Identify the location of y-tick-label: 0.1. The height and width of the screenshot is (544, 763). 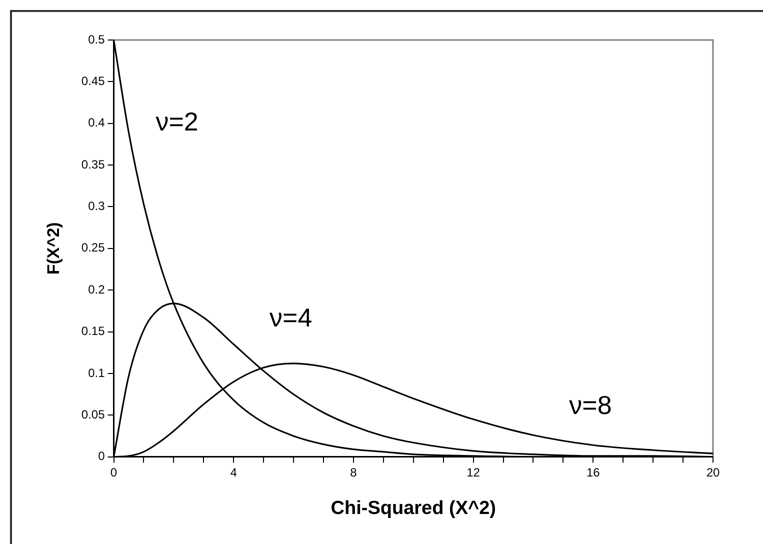
(97, 373).